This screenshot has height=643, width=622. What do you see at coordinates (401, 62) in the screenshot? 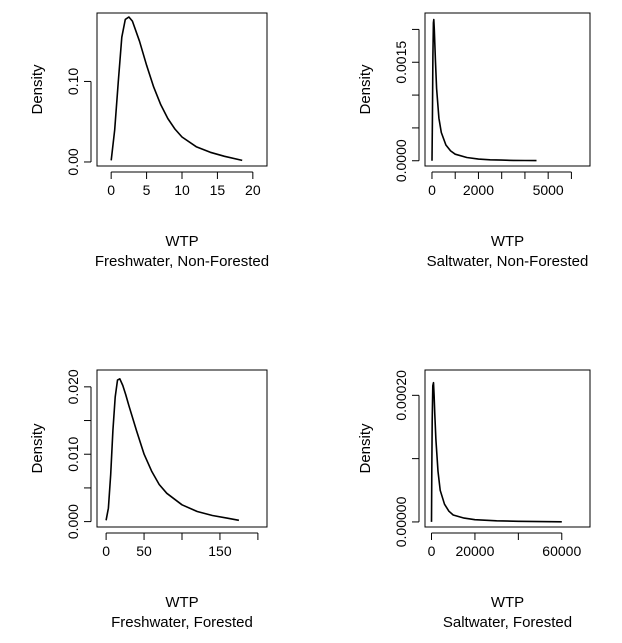
I see `y-tick-label: 0.0015` at bounding box center [401, 62].